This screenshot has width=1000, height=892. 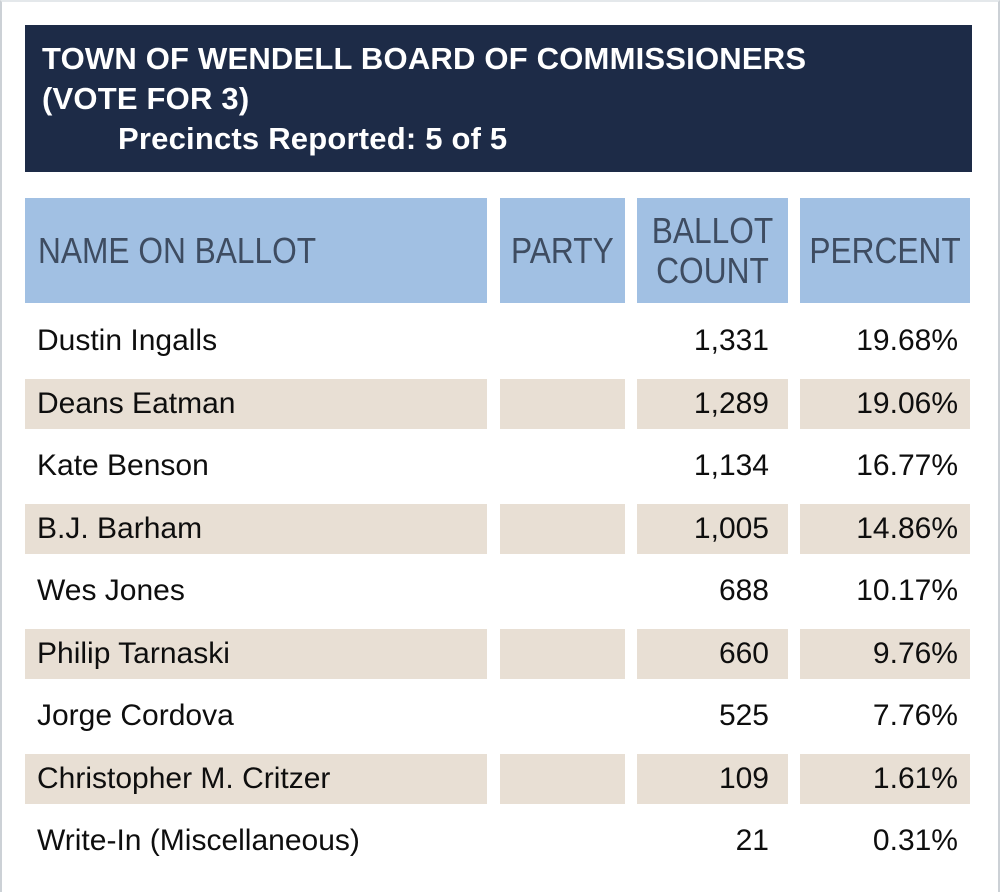 What do you see at coordinates (135, 716) in the screenshot?
I see `candidate-name-cell: Jorge Cordova` at bounding box center [135, 716].